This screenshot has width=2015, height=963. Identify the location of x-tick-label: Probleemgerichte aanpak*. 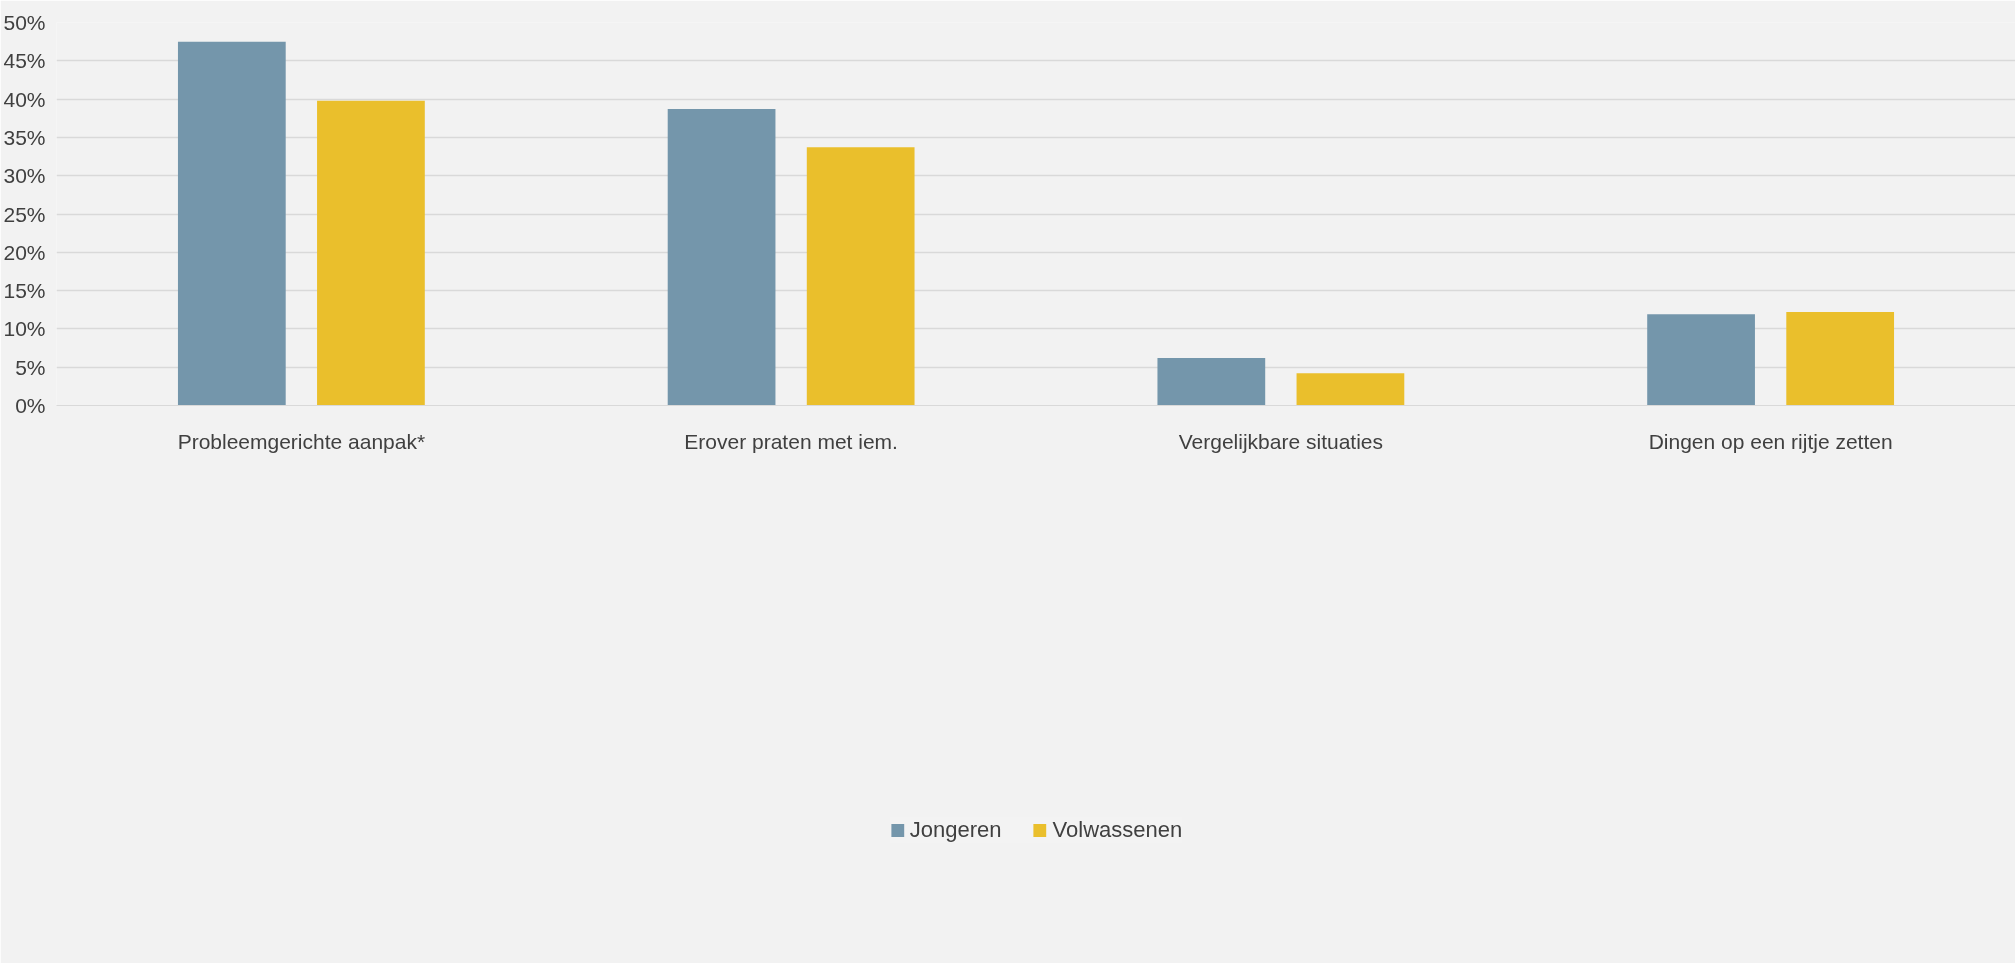
(301, 441).